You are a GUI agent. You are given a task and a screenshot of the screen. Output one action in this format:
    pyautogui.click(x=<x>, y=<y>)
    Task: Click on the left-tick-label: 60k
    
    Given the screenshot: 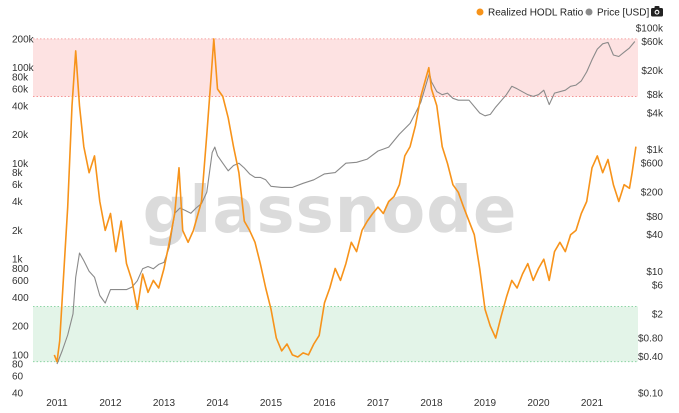 What is the action you would take?
    pyautogui.click(x=20, y=89)
    